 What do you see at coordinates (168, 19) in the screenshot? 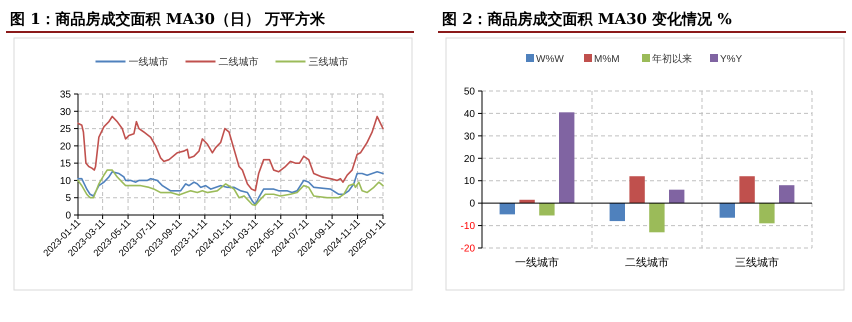
I see `chart-title: 图 1：商品房成交面积 MA30（日） 万平方米` at bounding box center [168, 19].